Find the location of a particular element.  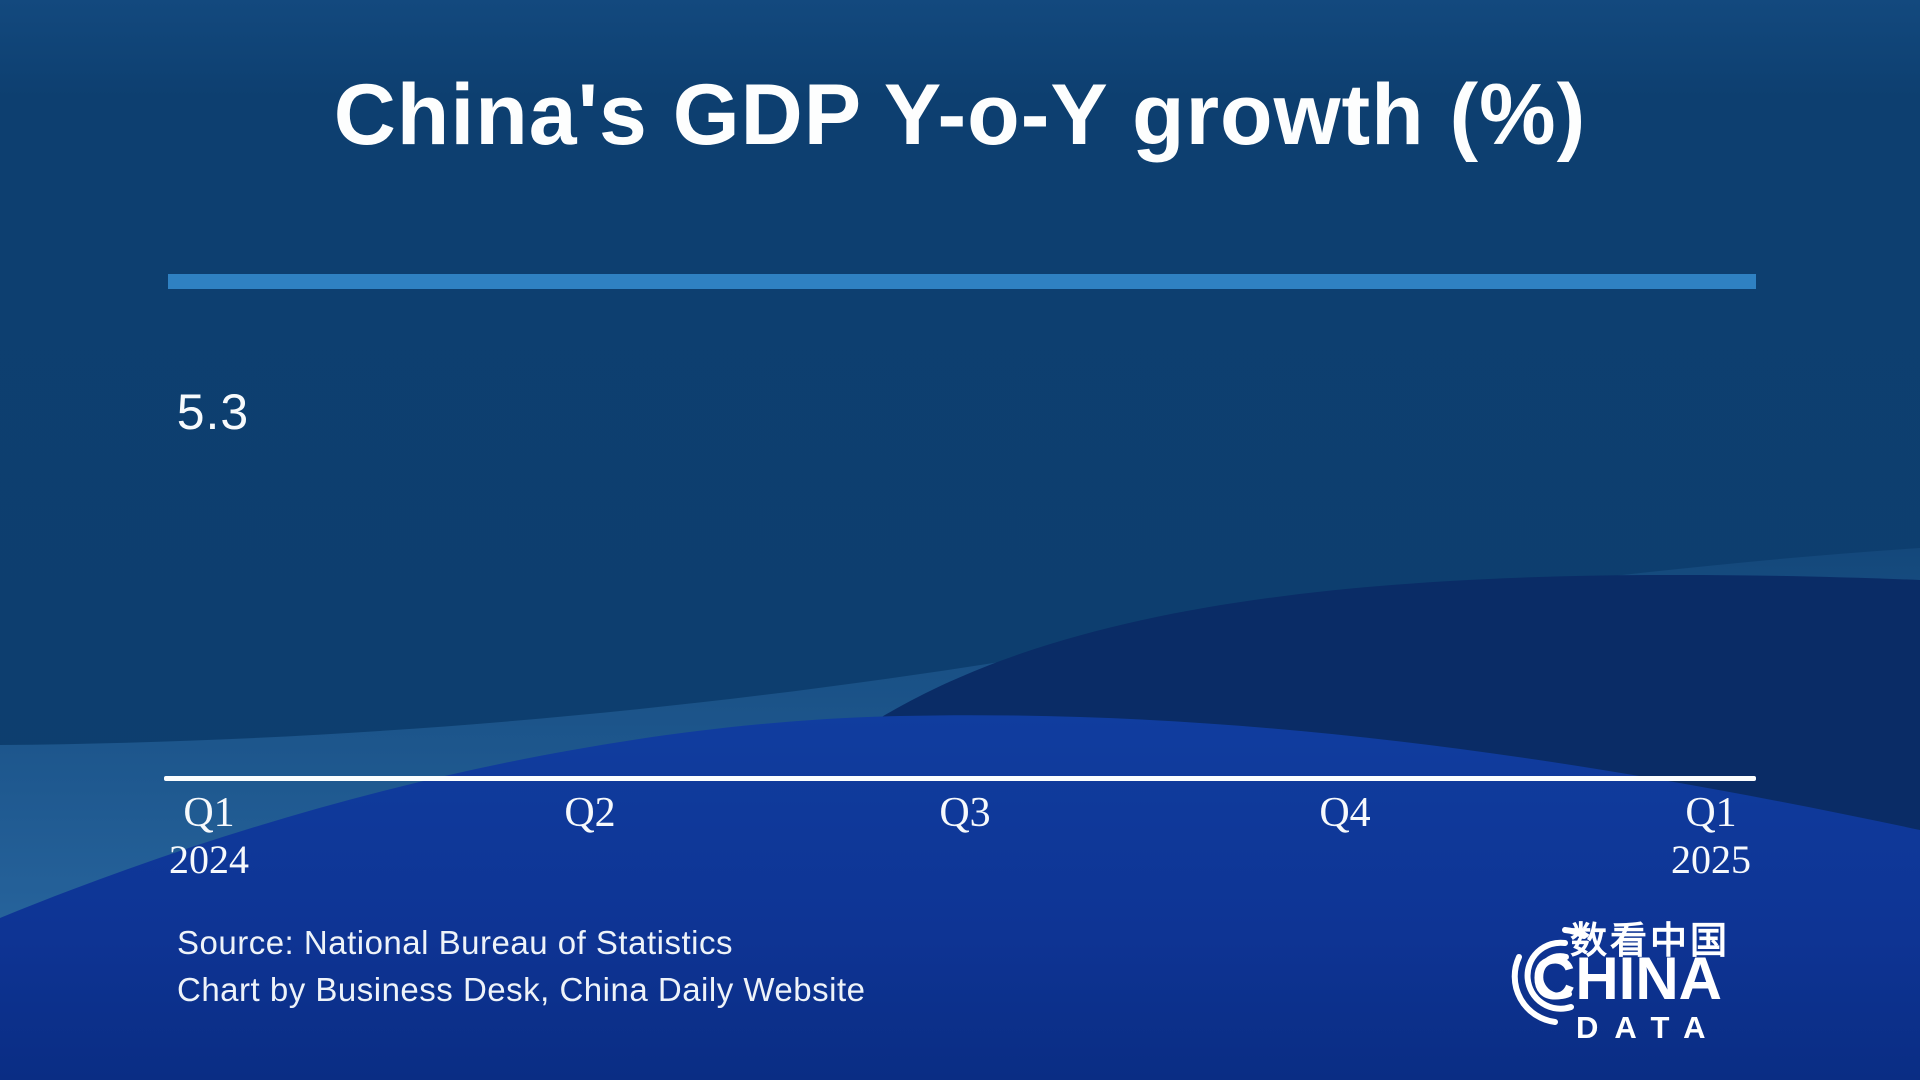

x-tick-q1-2024: Q1 2024 is located at coordinates (209, 836).